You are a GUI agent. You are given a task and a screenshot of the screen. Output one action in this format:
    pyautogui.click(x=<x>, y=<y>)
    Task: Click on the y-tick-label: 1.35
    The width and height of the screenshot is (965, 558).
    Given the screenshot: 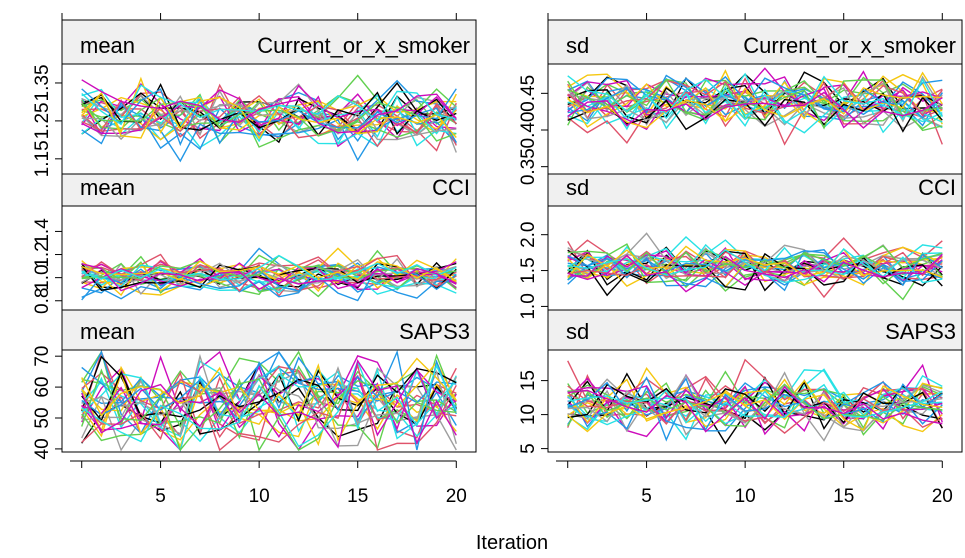 What is the action you would take?
    pyautogui.click(x=42, y=82)
    